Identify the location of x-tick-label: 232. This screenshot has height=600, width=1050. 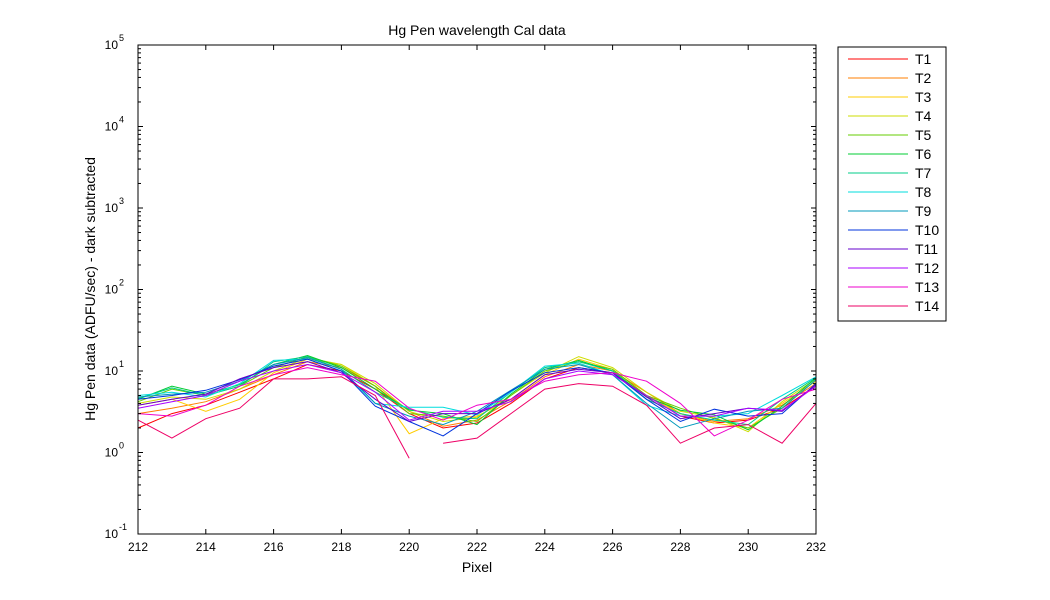
(816, 547).